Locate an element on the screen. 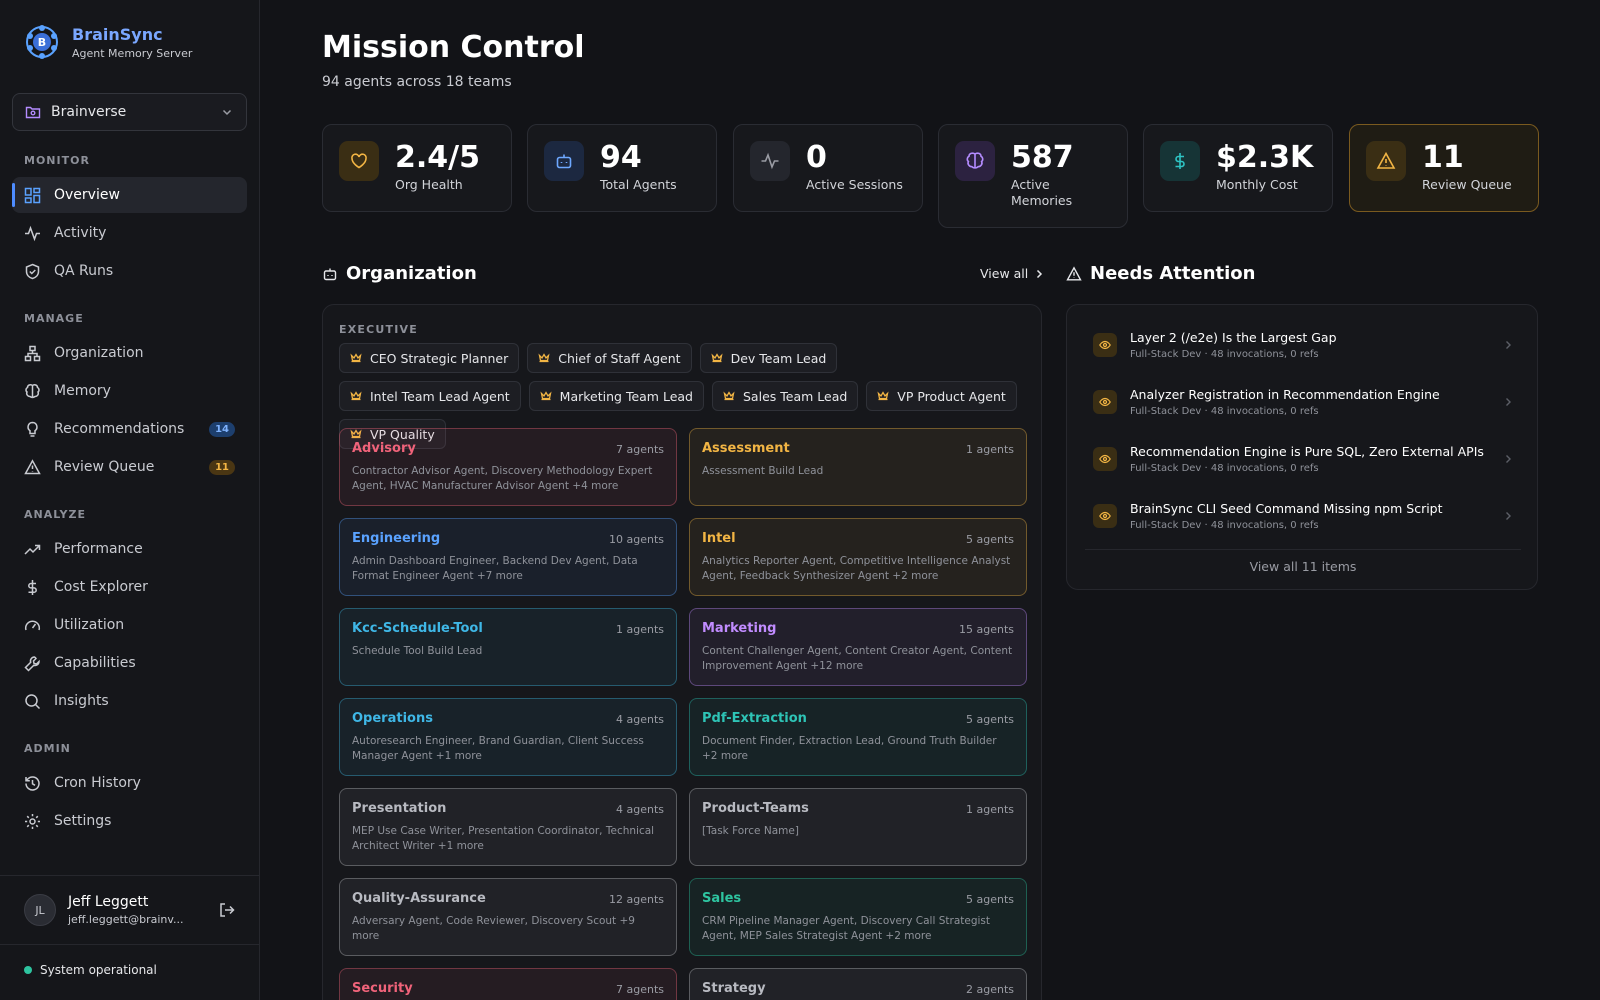  organization-heading: Organization is located at coordinates (399, 273).